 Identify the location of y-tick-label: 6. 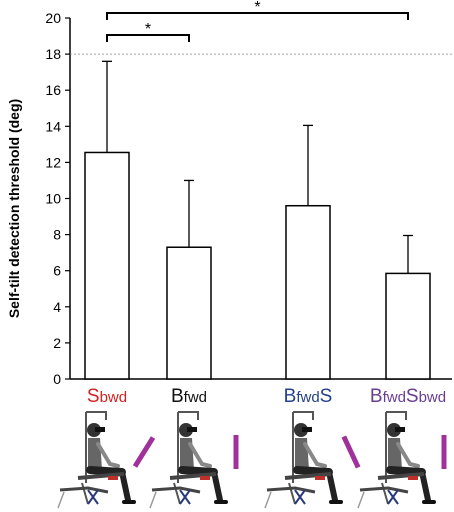
(57, 271).